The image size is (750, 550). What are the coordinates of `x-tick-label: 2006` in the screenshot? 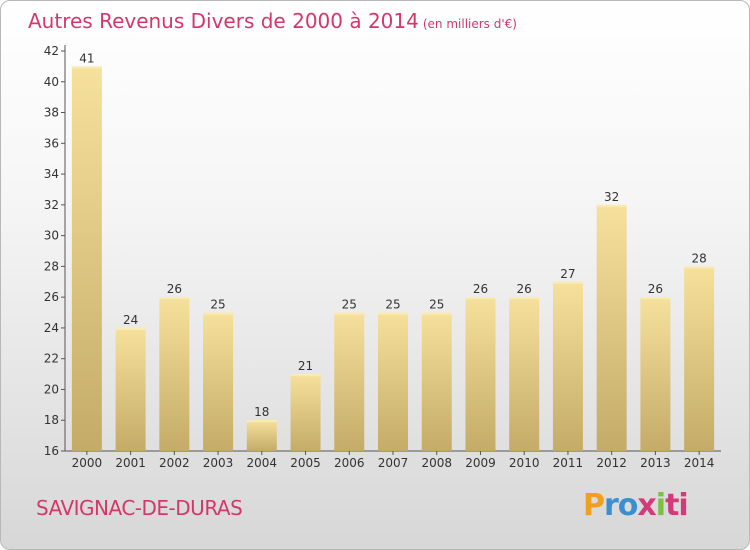 It's located at (349, 463).